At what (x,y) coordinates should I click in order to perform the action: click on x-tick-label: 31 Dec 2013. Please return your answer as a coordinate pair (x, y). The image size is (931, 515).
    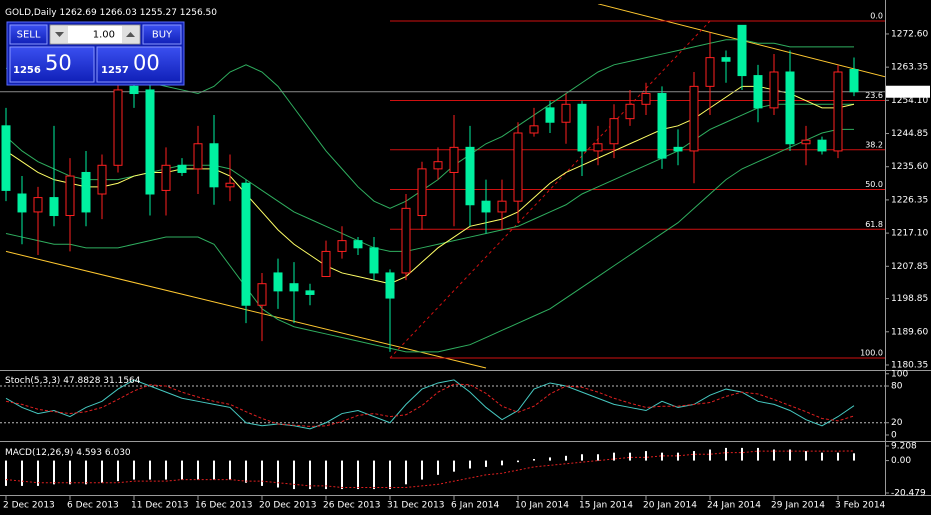
    Looking at the image, I should click on (416, 506).